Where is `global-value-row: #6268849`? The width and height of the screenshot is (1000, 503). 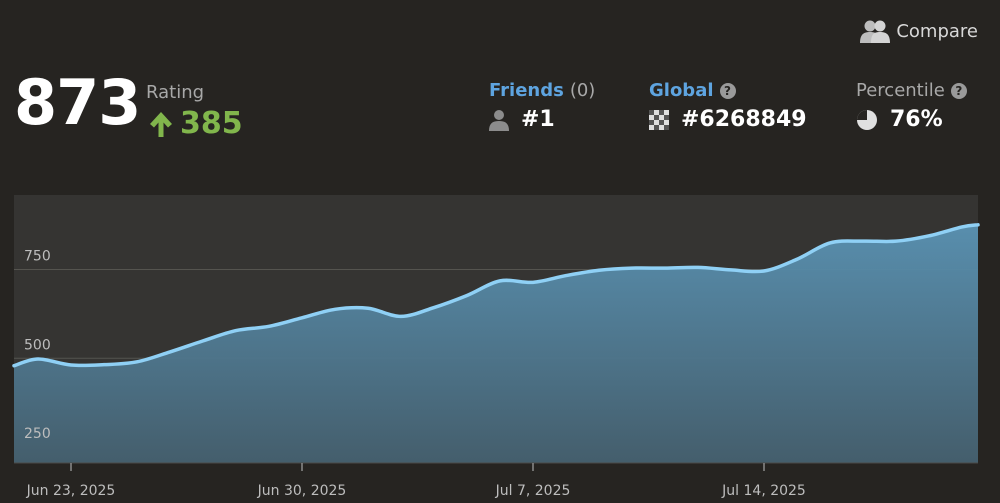 global-value-row: #6268849 is located at coordinates (728, 119).